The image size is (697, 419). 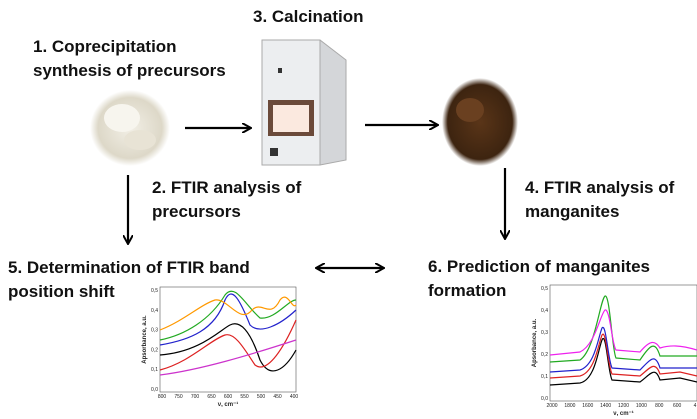 What do you see at coordinates (600, 199) in the screenshot?
I see `step-4: 4. FTIR analysis of manganites` at bounding box center [600, 199].